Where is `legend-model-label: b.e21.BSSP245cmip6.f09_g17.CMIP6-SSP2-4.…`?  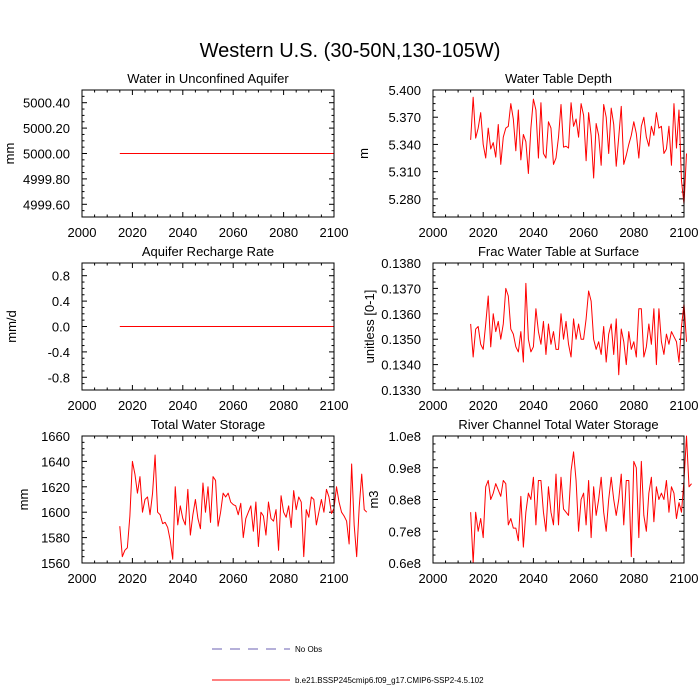 legend-model-label: b.e21.BSSP245cmip6.f09_g17.CMIP6-SSP2-4.… is located at coordinates (389, 680).